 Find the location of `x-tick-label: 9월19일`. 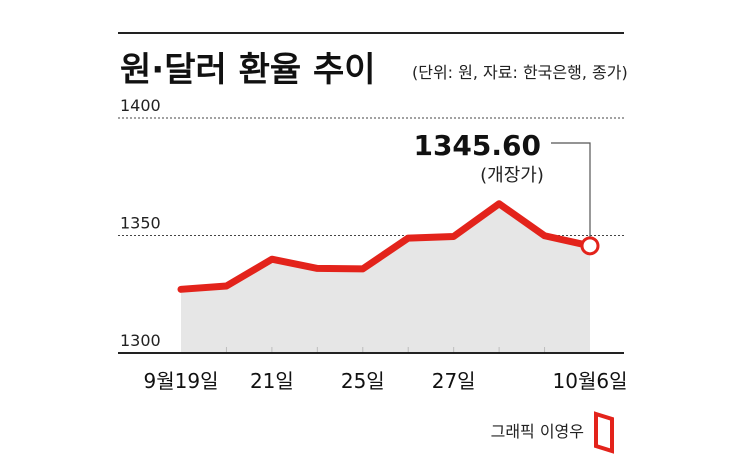

x-tick-label: 9월19일 is located at coordinates (181, 381).